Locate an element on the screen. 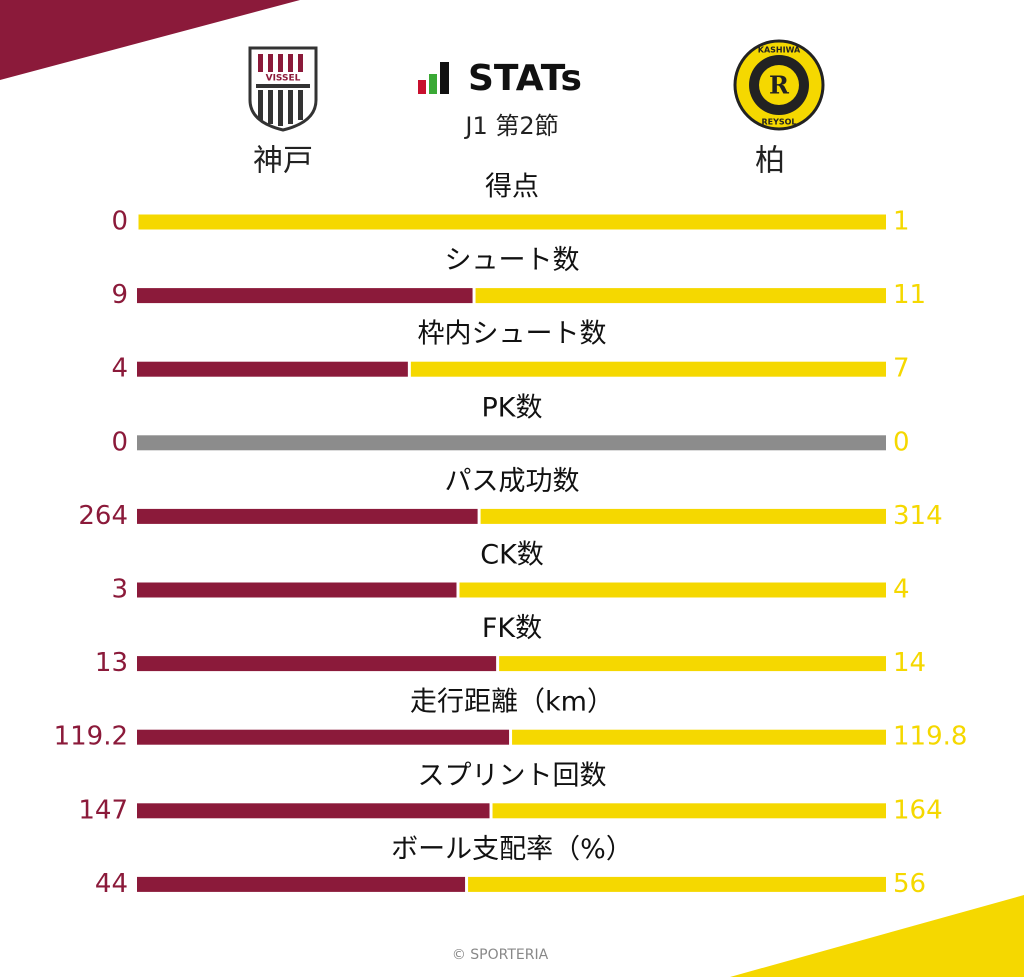  away-logo: R KASHIWA REYSOL is located at coordinates (779, 85).